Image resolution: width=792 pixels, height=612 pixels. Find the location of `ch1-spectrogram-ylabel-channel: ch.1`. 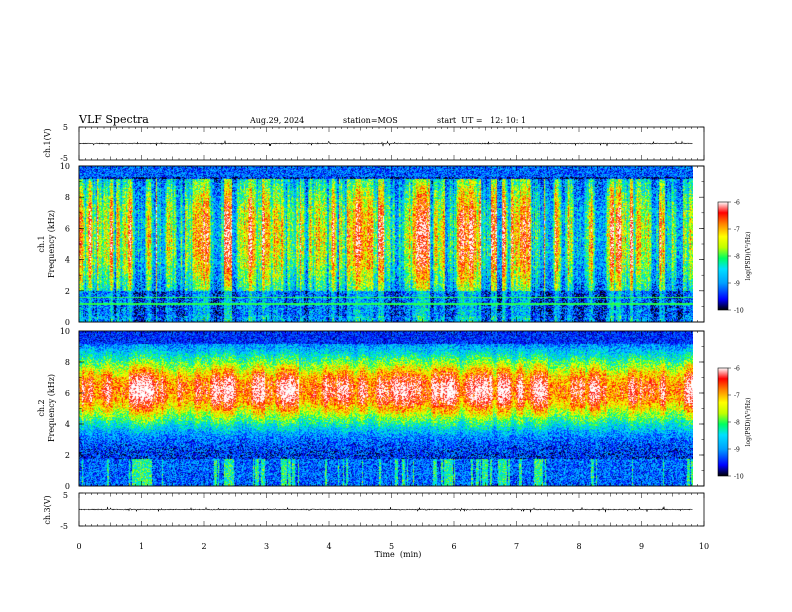

ch1-spectrogram-ylabel-channel: ch.1 is located at coordinates (41, 243).